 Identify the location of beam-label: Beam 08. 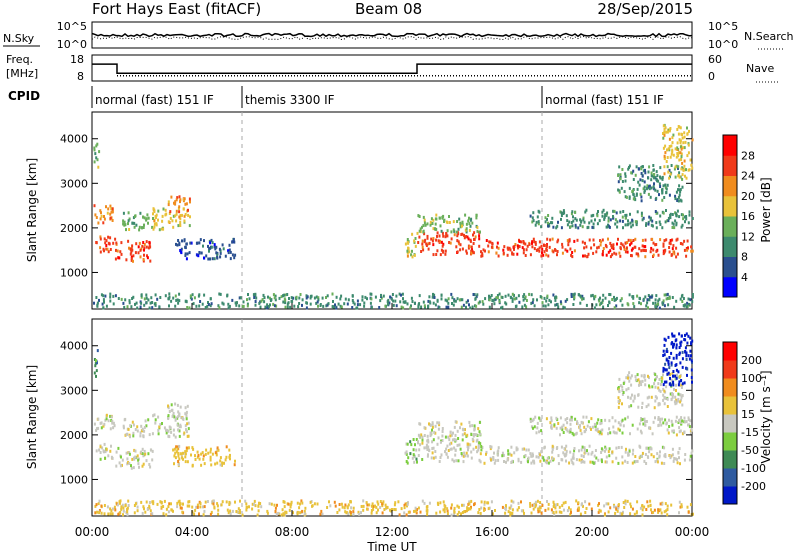
(388, 9).